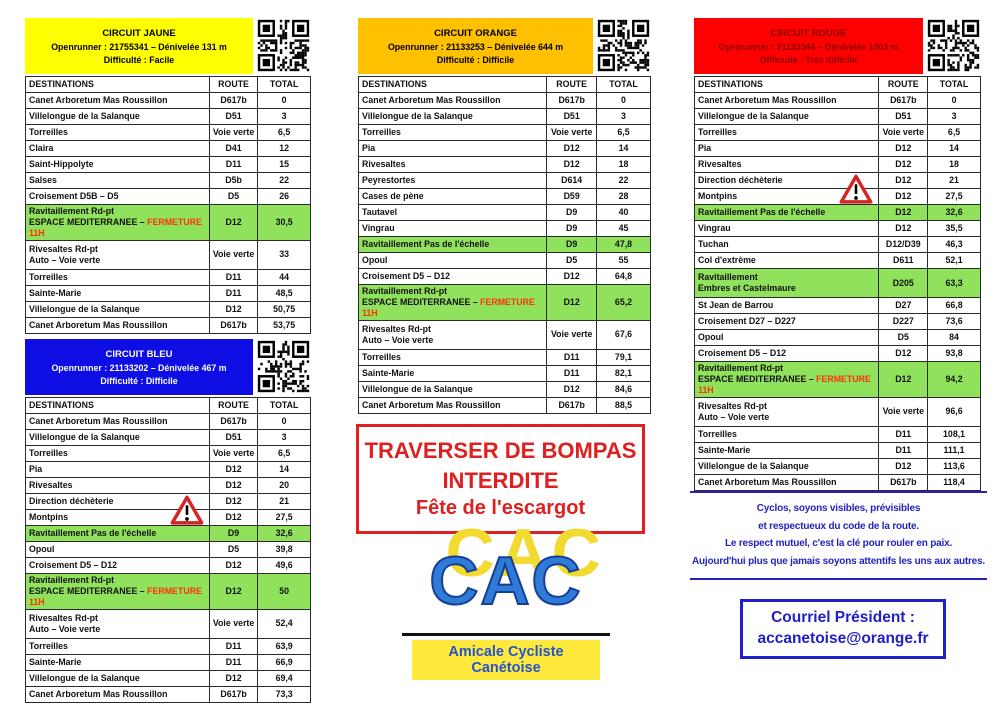 This screenshot has width=1006, height=711. What do you see at coordinates (168, 148) in the screenshot?
I see `table-row: Claira D41 12` at bounding box center [168, 148].